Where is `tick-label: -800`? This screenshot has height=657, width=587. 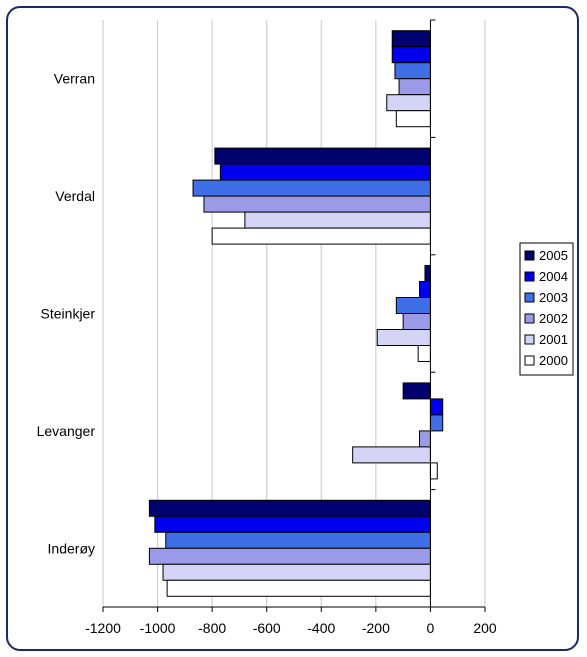
tick-label: -800 is located at coordinates (212, 628).